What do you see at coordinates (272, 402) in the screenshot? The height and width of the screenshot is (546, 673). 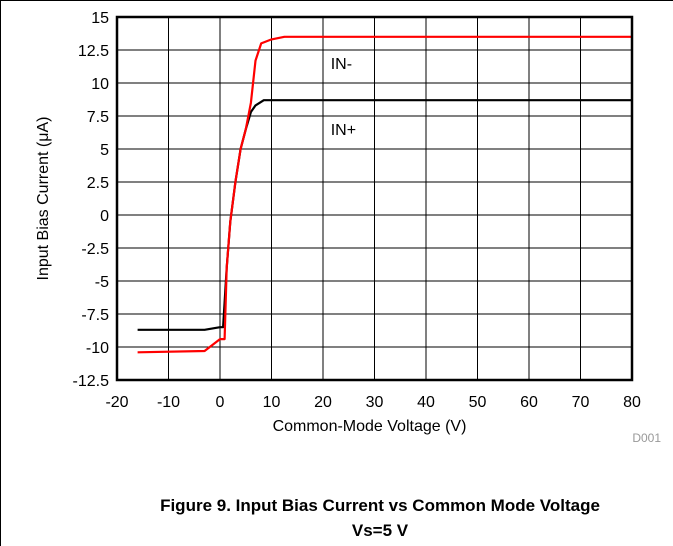 I see `x-tick-label: 10` at bounding box center [272, 402].